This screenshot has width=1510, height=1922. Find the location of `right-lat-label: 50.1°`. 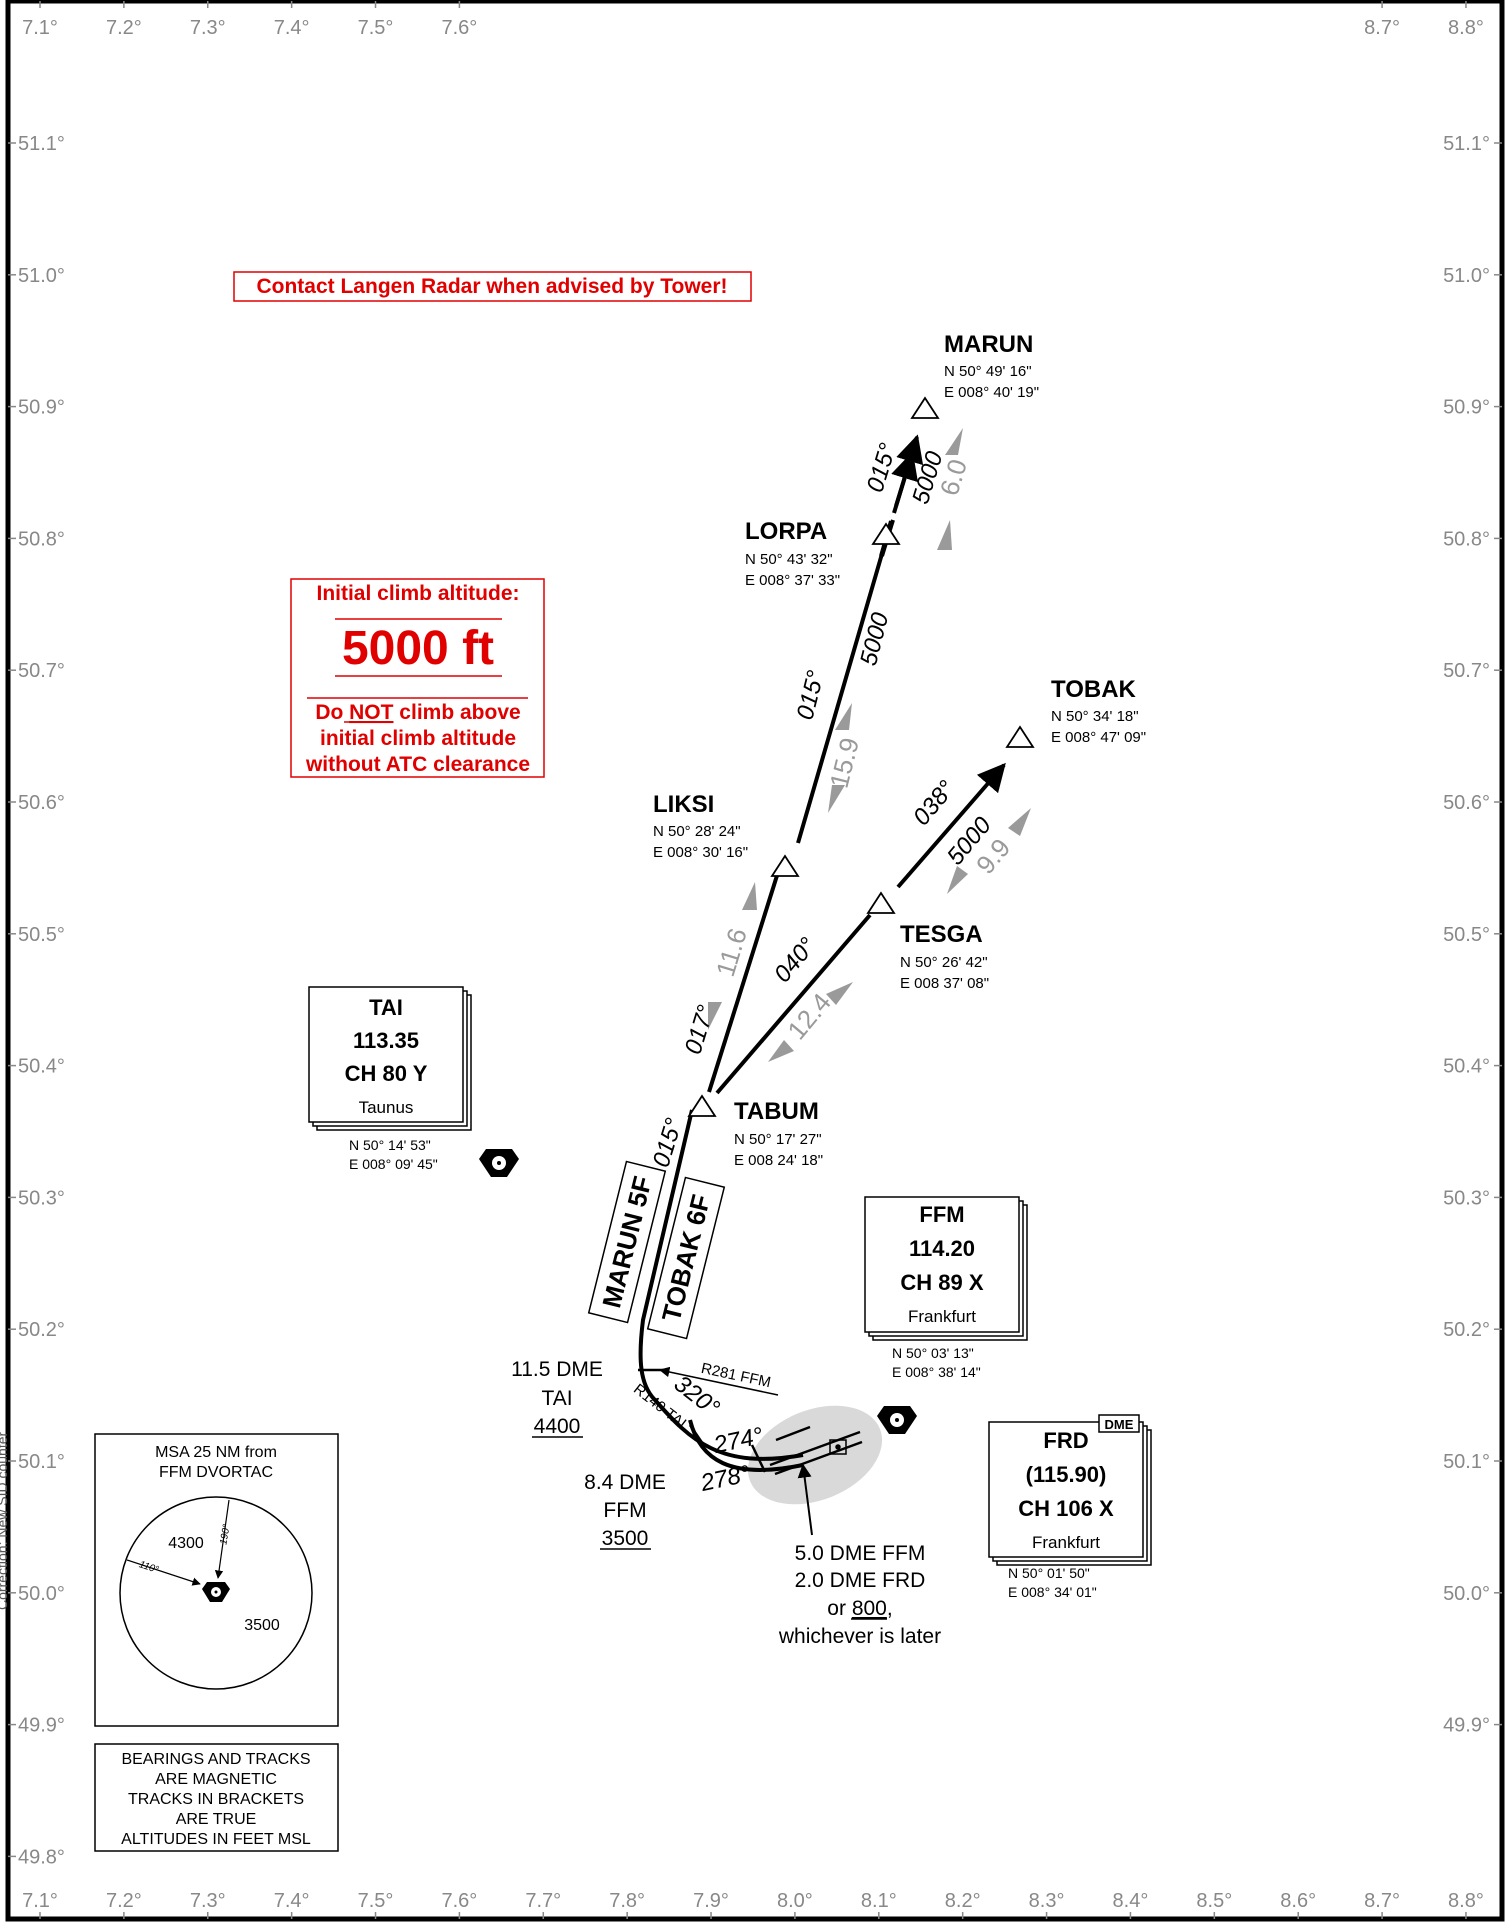

right-lat-label: 50.1° is located at coordinates (1466, 1462).